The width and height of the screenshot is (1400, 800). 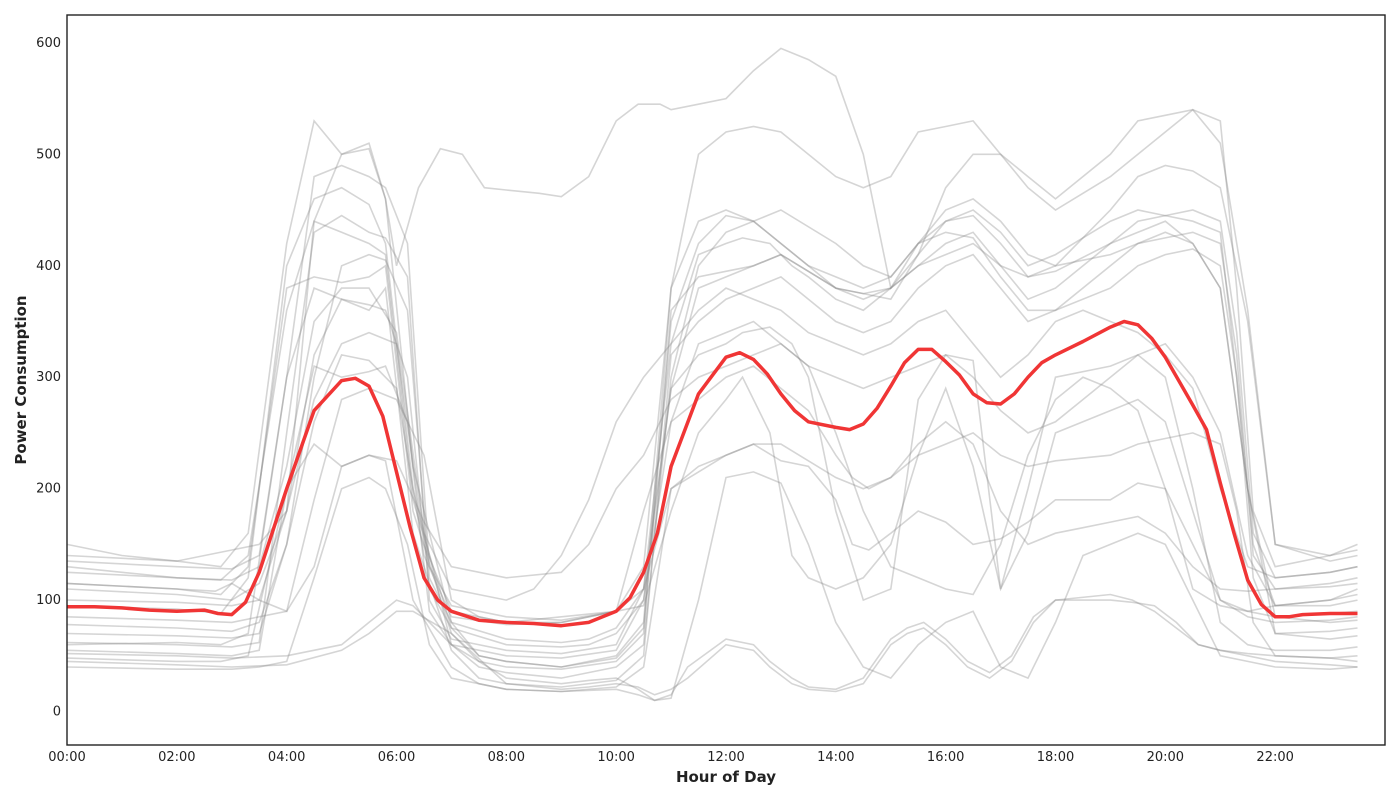 What do you see at coordinates (506, 757) in the screenshot?
I see `x-tick-label: 08:00` at bounding box center [506, 757].